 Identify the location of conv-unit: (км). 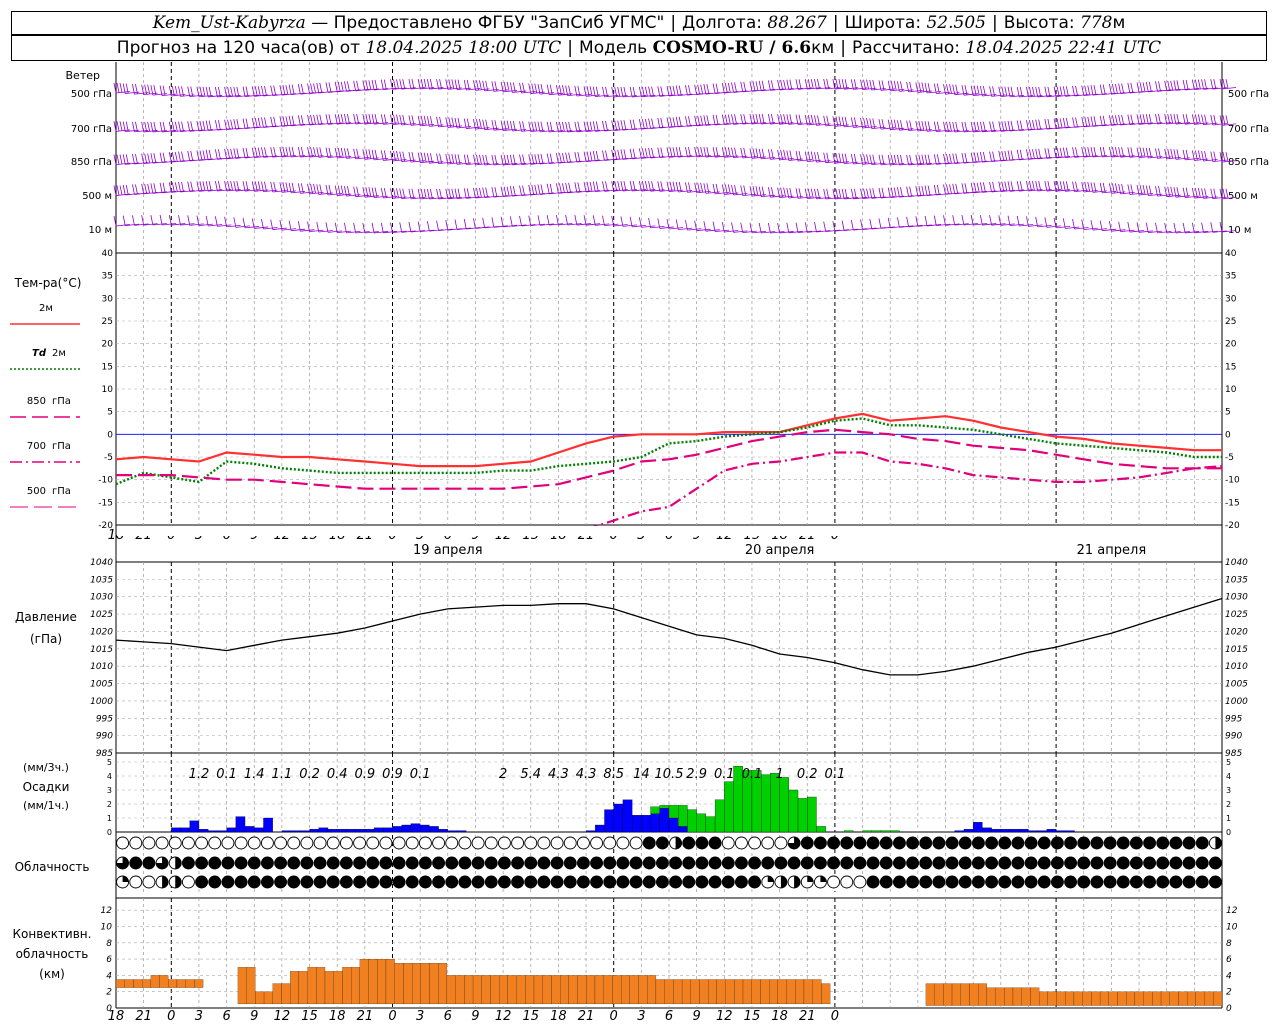
(52, 974).